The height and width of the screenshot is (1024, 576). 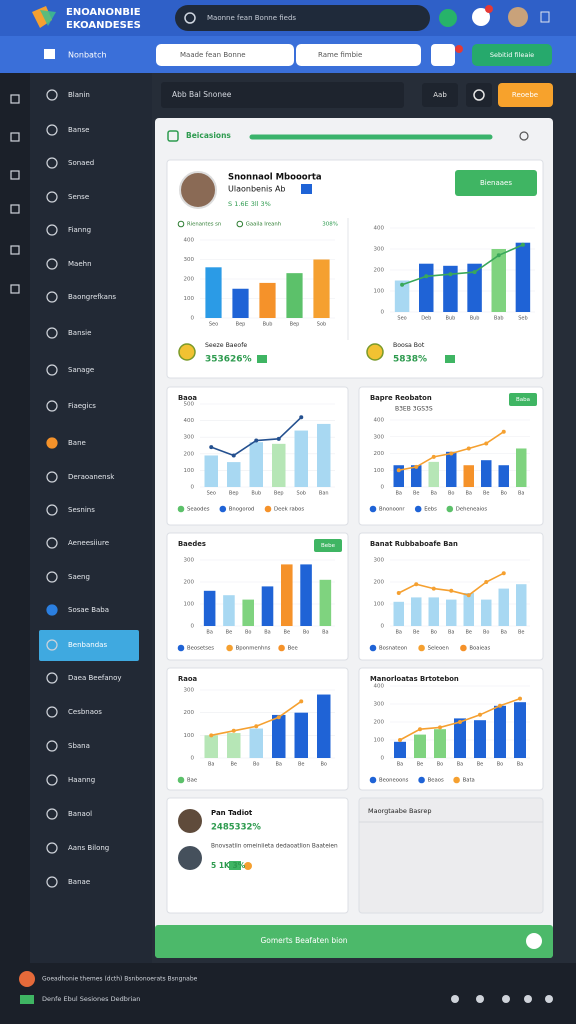 What do you see at coordinates (87, 55) in the screenshot?
I see `nav-title: Nonbatch` at bounding box center [87, 55].